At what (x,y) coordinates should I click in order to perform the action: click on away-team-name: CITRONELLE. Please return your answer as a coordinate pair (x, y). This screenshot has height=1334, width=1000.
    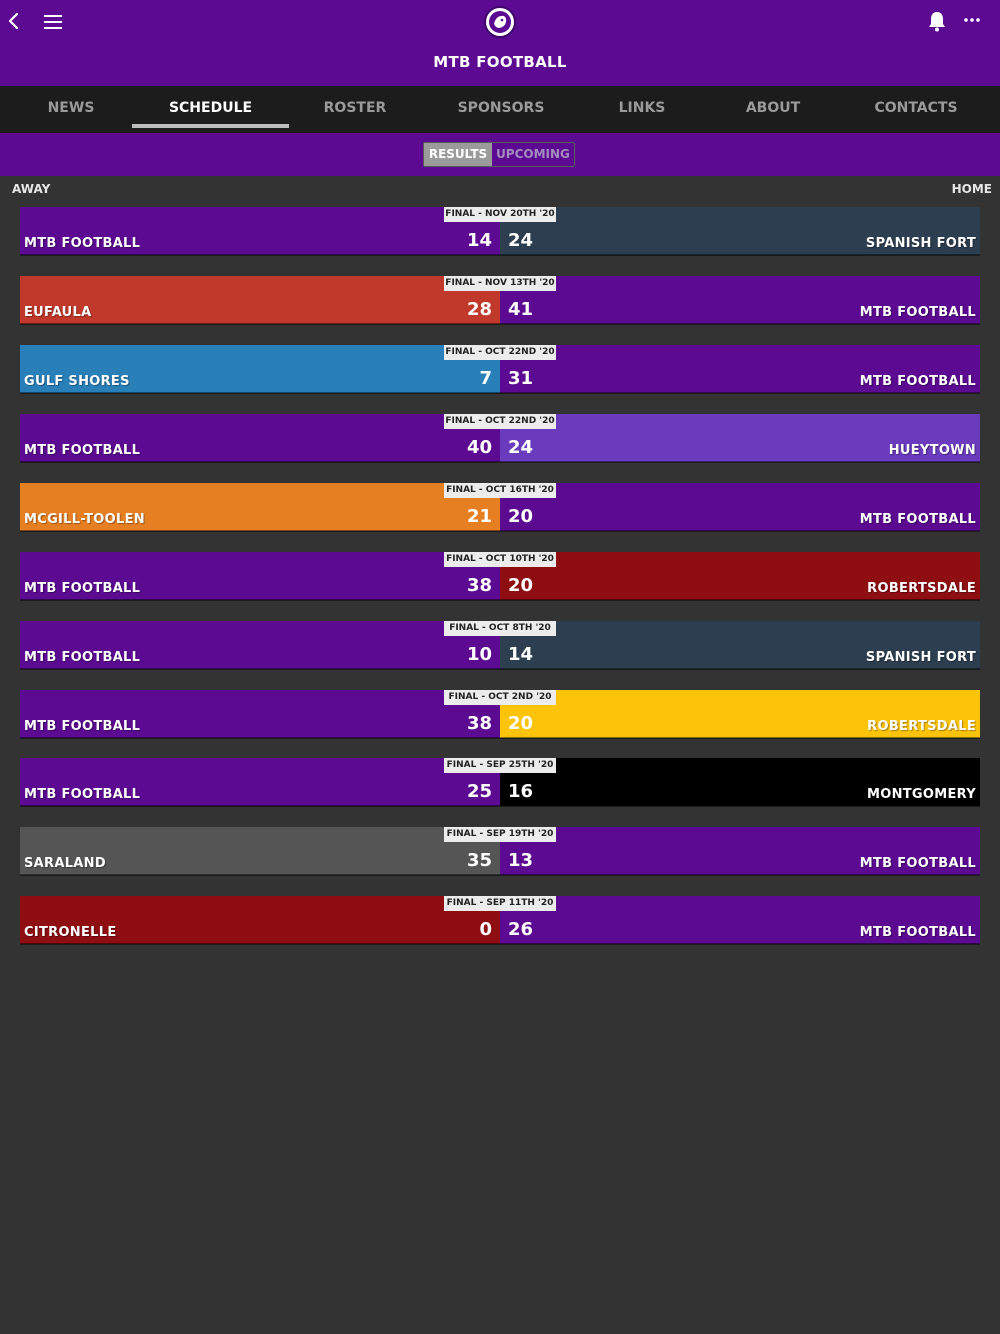
    Looking at the image, I should click on (70, 932).